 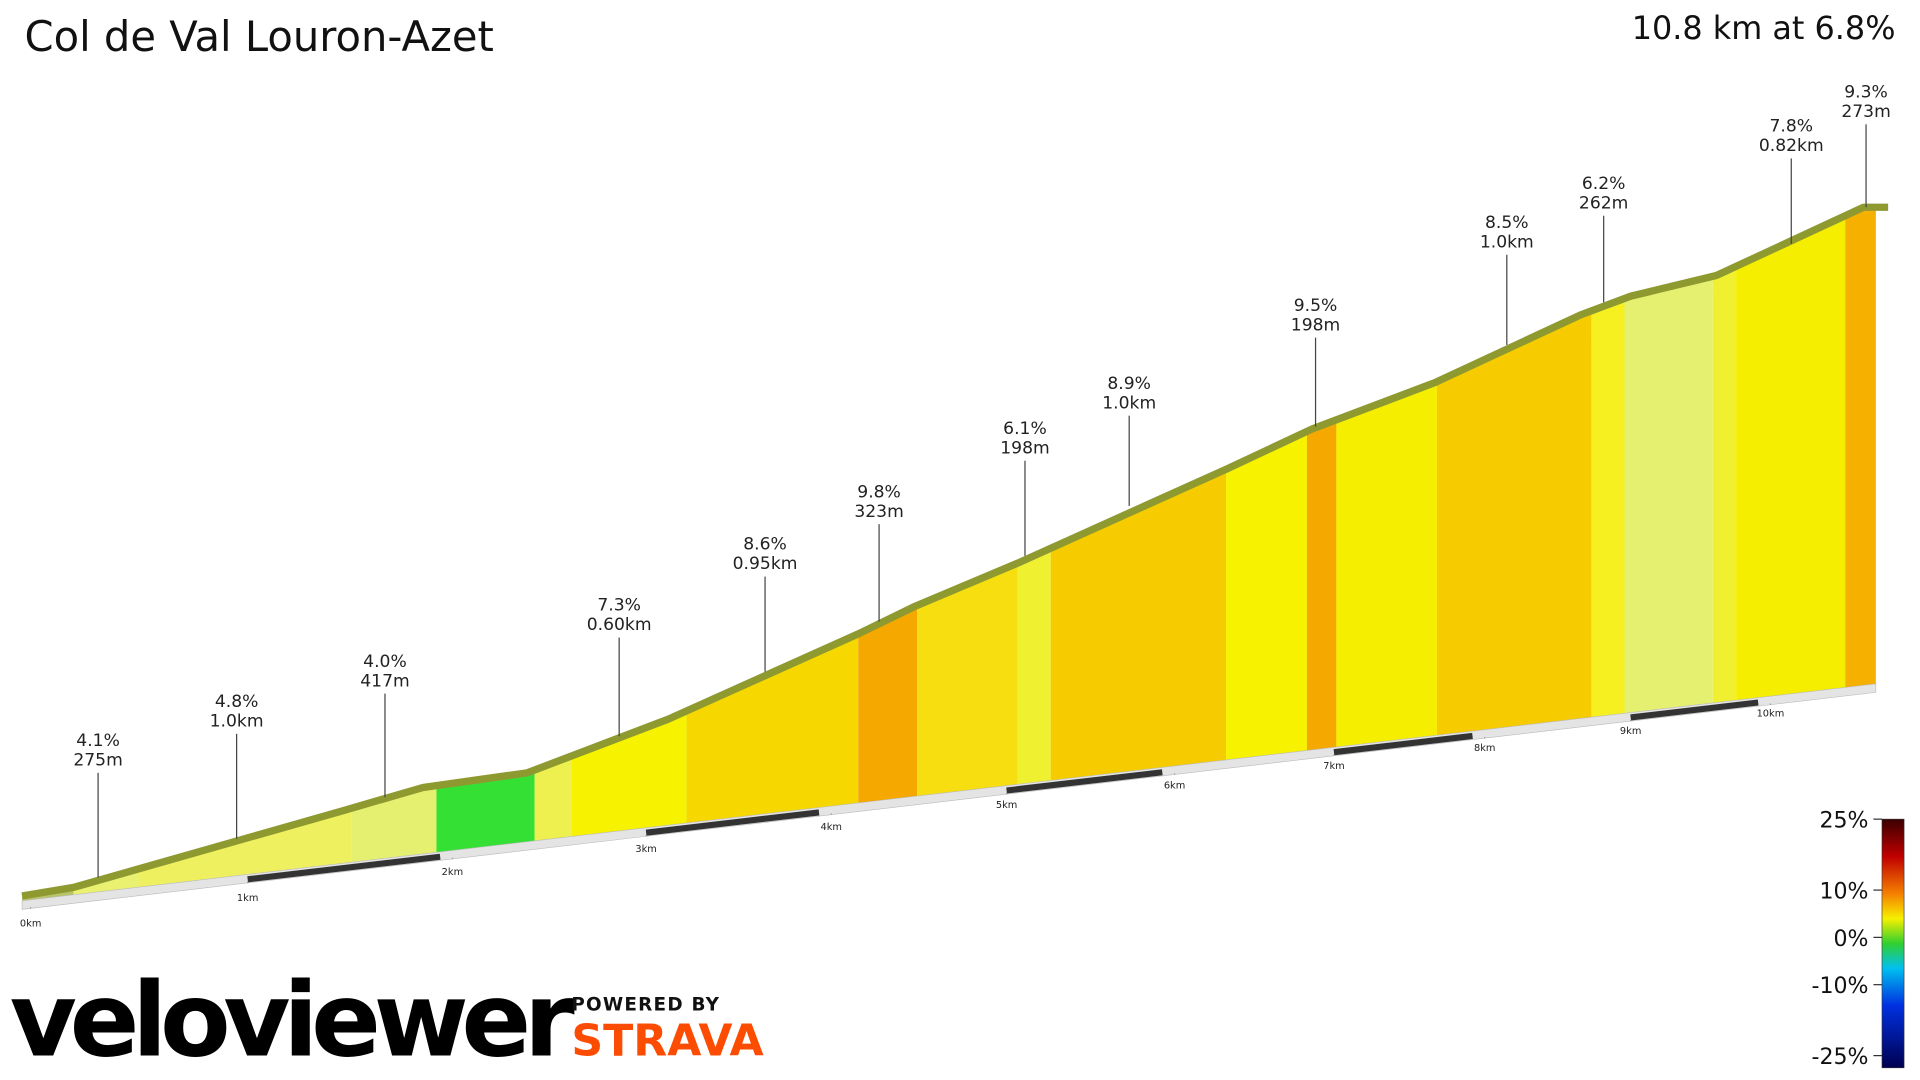 I want to click on x-tick-label: 4km, so click(x=831, y=827).